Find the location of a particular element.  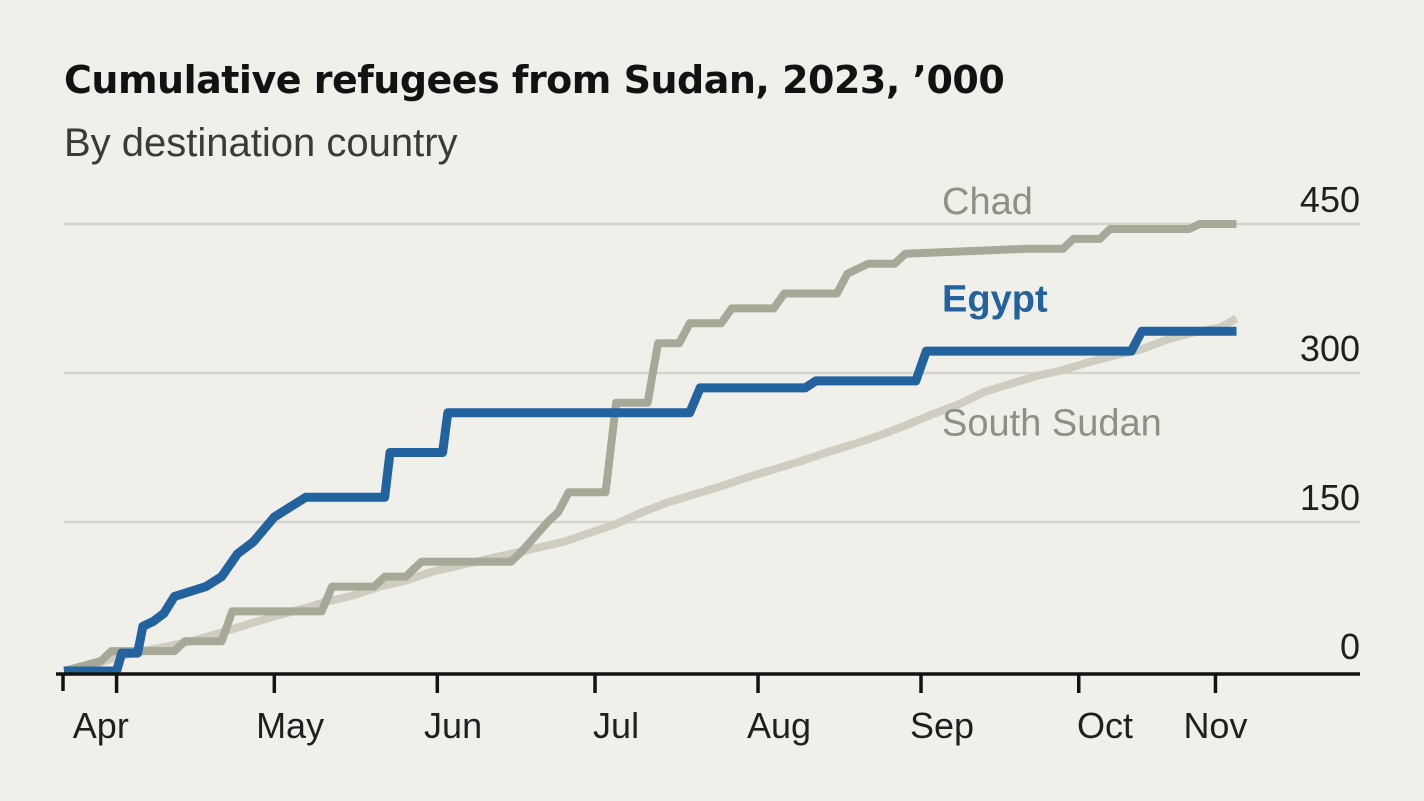

x-tick-label-sep: Sep is located at coordinates (942, 725).